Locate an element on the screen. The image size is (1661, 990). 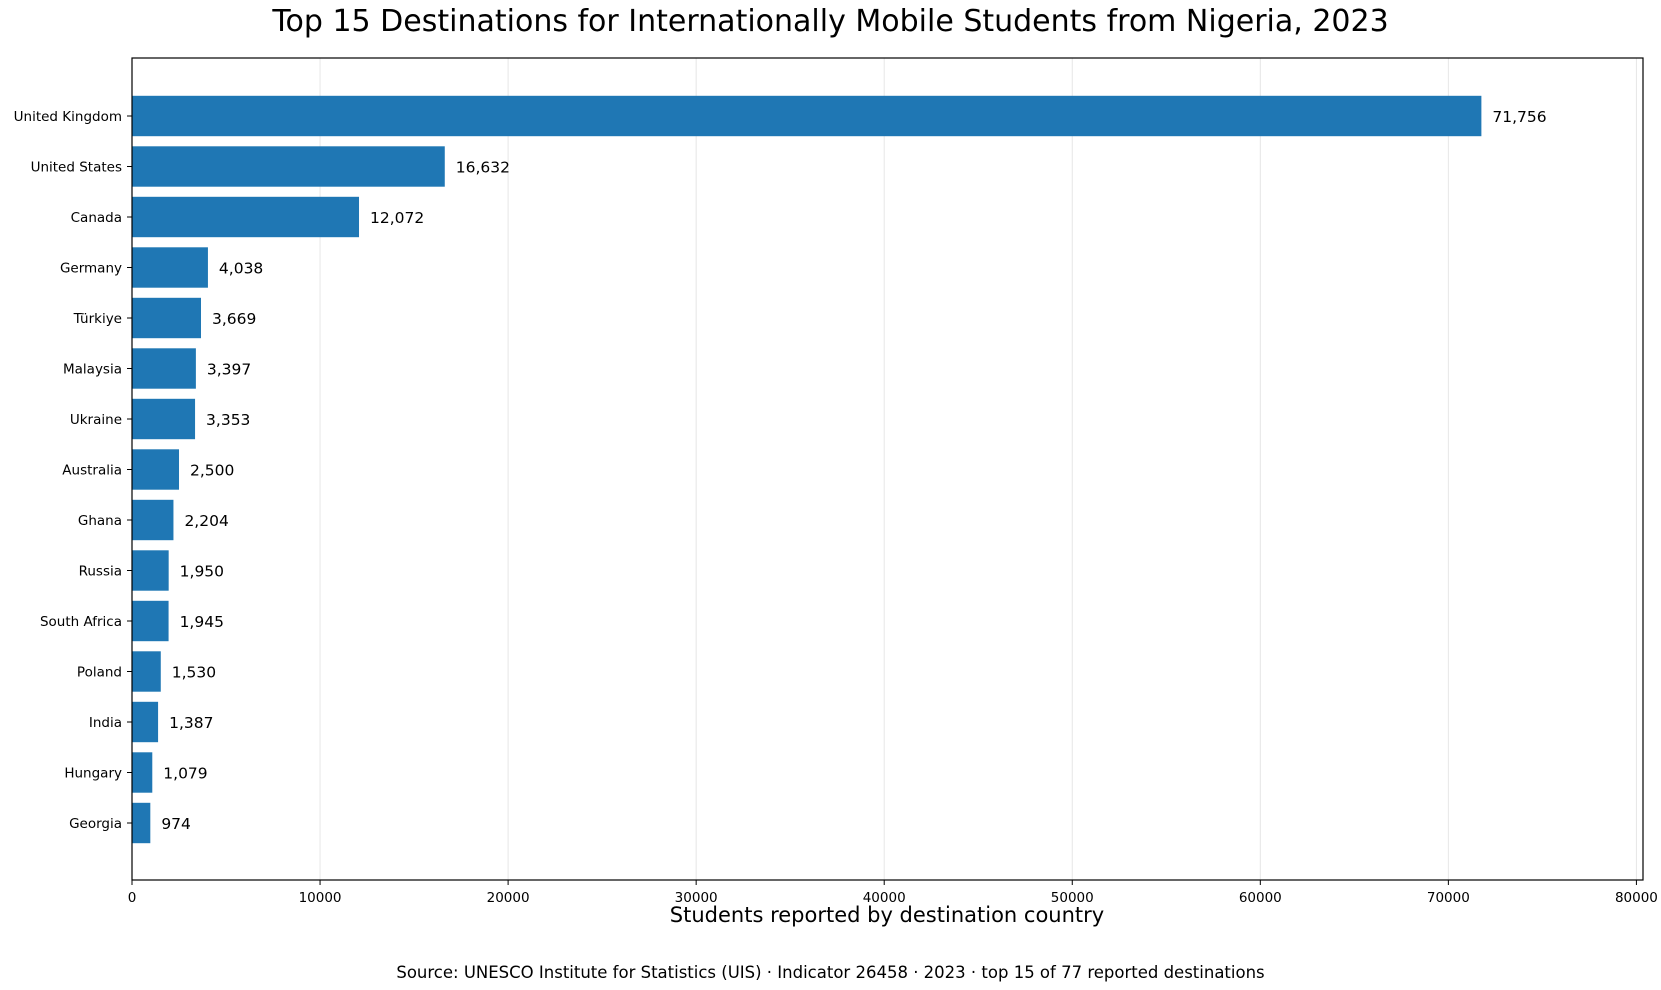
y-tick-label: Georgia is located at coordinates (95, 824).